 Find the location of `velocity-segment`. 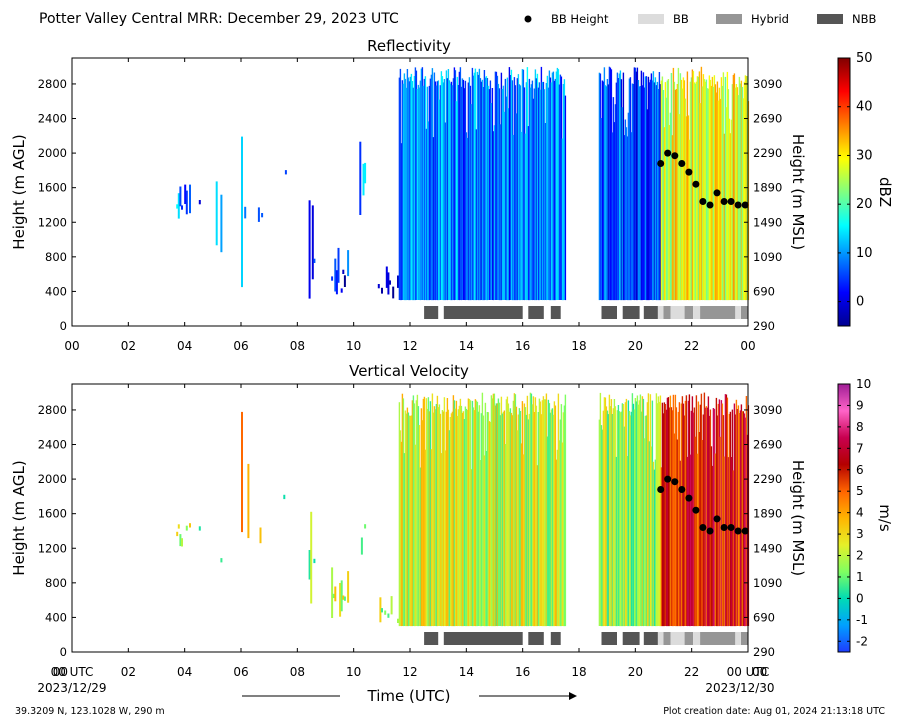

velocity-segment is located at coordinates (221, 560).